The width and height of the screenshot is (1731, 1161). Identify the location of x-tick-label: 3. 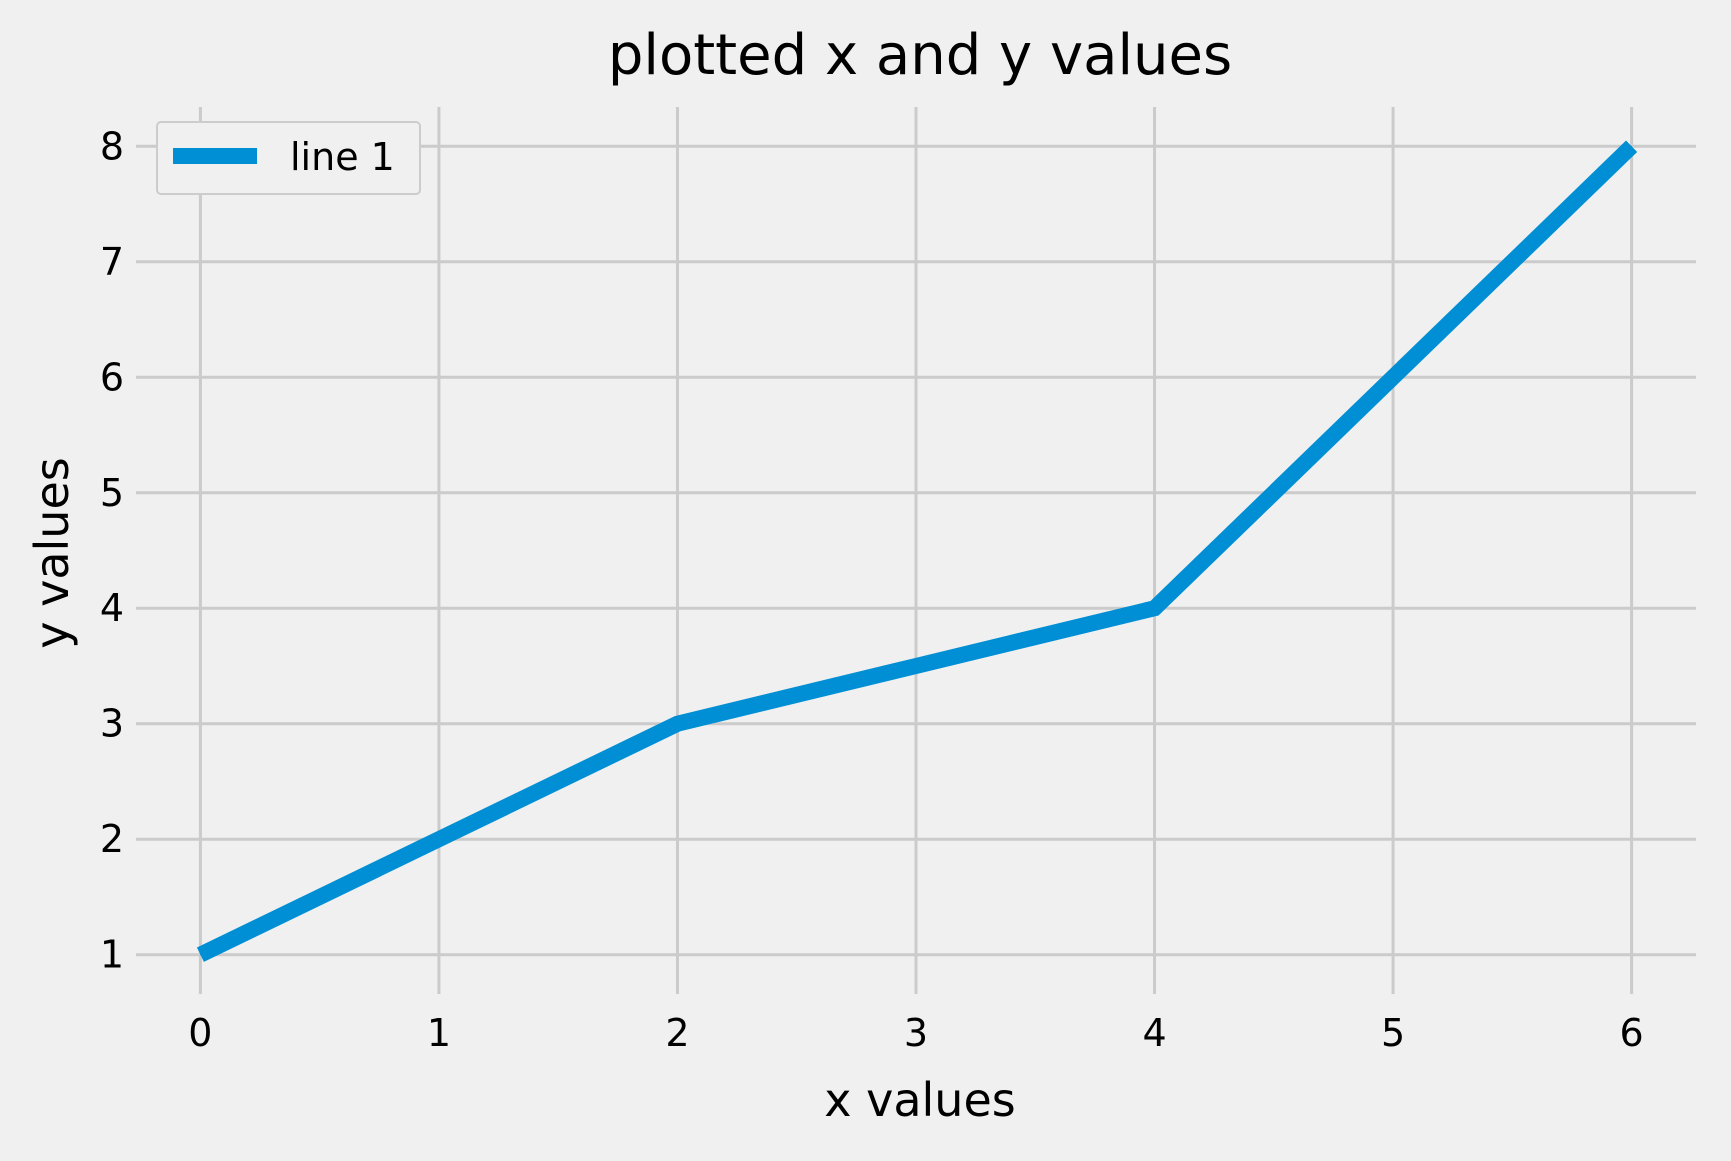
(916, 1033).